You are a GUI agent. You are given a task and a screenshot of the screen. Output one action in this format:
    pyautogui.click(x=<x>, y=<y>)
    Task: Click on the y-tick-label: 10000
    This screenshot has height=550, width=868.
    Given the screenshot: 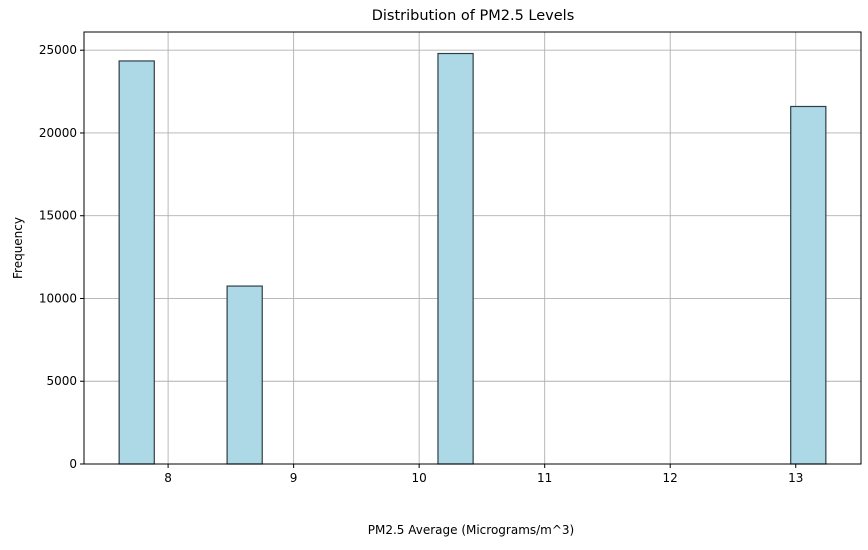 What is the action you would take?
    pyautogui.click(x=58, y=298)
    